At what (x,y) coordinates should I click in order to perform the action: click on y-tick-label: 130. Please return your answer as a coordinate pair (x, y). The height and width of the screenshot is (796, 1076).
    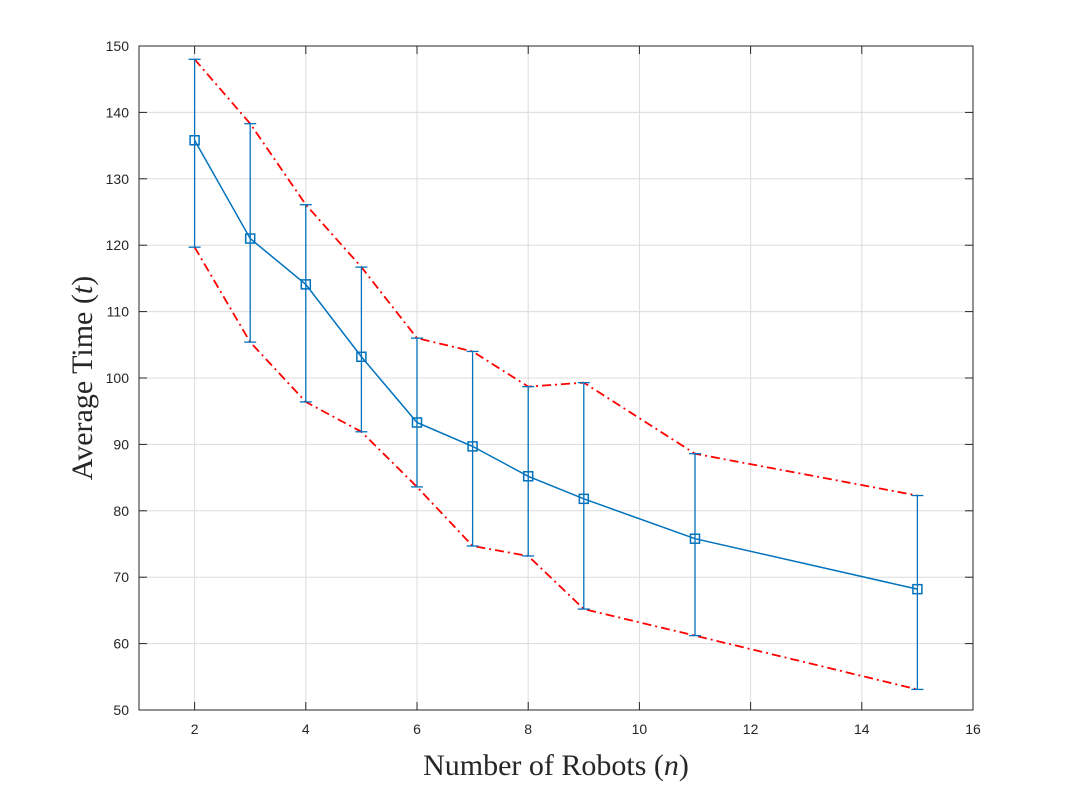
    Looking at the image, I should click on (118, 179).